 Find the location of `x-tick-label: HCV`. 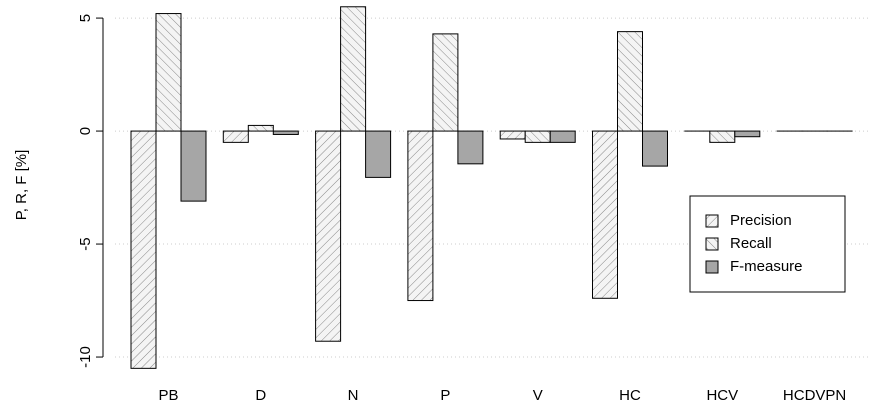

x-tick-label: HCV is located at coordinates (722, 395).